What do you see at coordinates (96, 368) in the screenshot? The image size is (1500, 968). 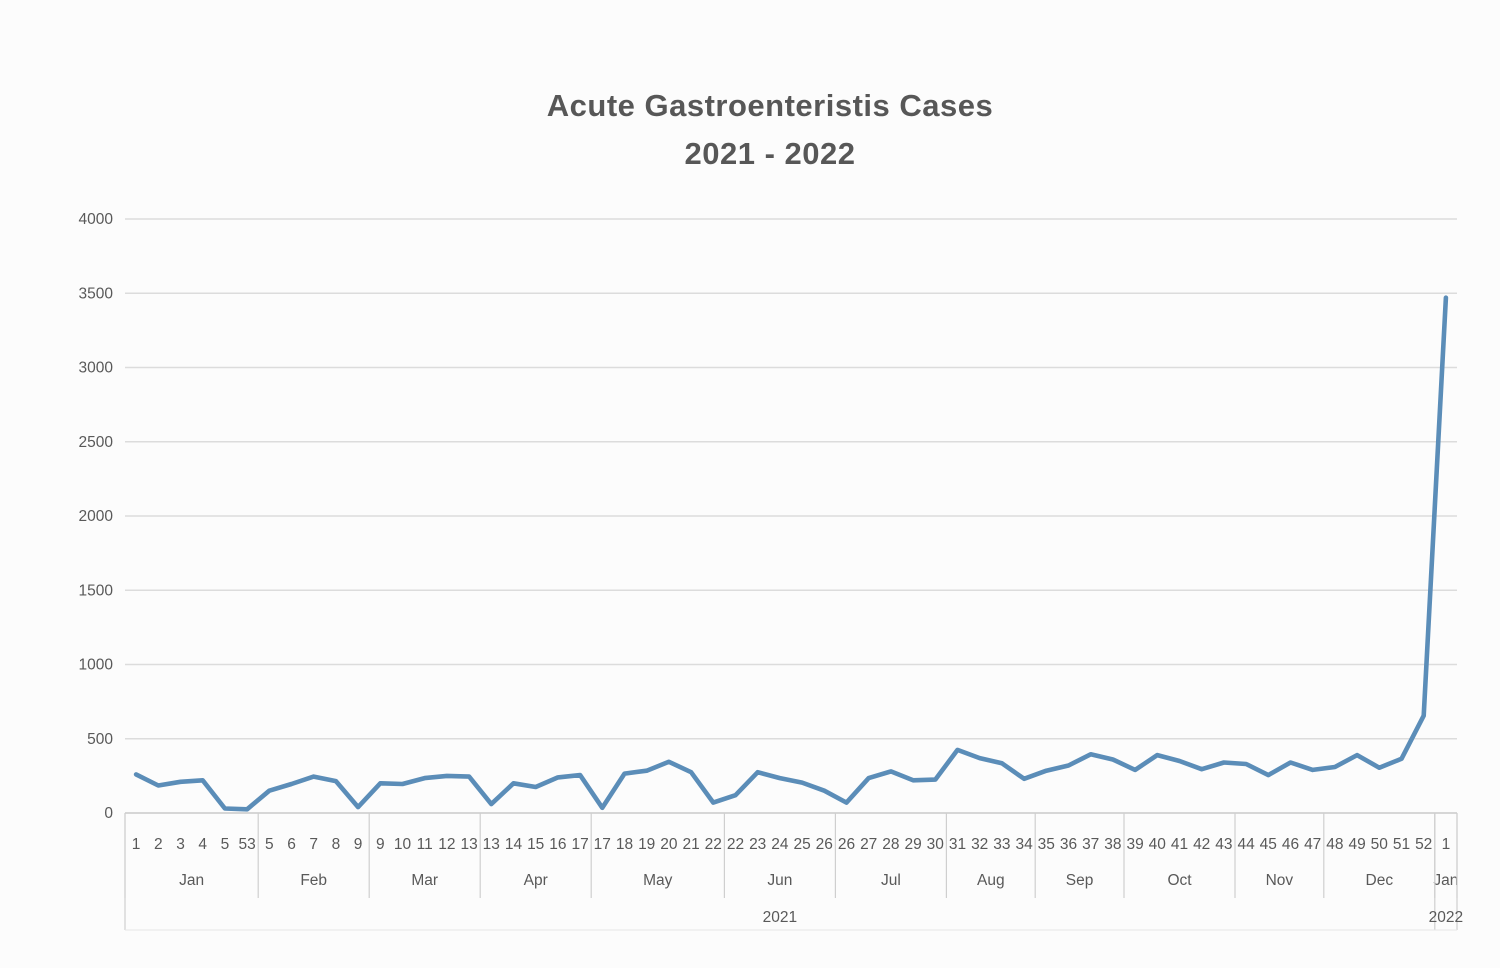 I see `y-axis-tick-label: 3000` at bounding box center [96, 368].